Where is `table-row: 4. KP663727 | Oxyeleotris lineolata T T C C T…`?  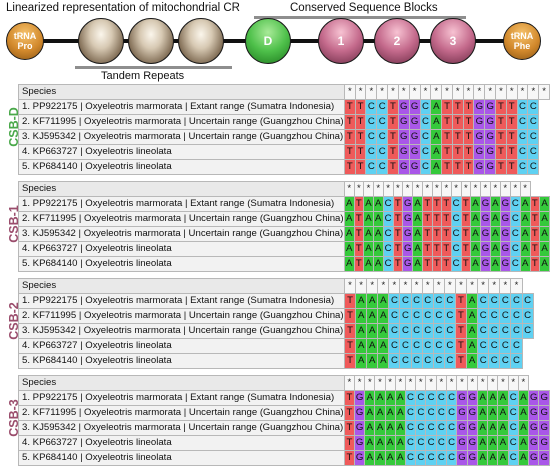
table-row: 4. KP663727 | Oxyeleotris lineolata T T C C T… is located at coordinates (284, 152).